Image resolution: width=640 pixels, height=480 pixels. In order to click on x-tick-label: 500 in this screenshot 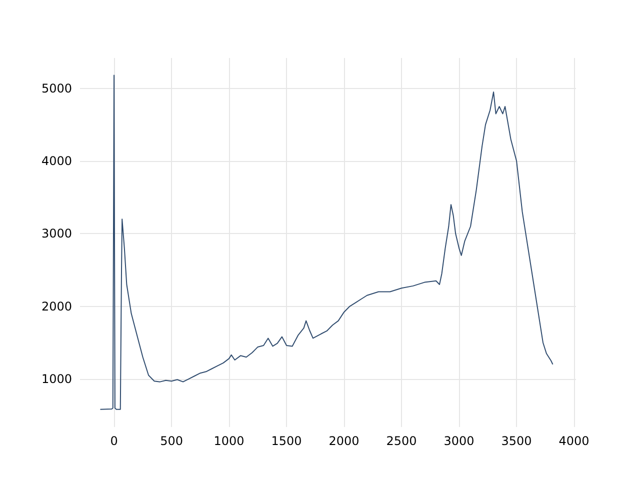, I will do `click(171, 441)`.